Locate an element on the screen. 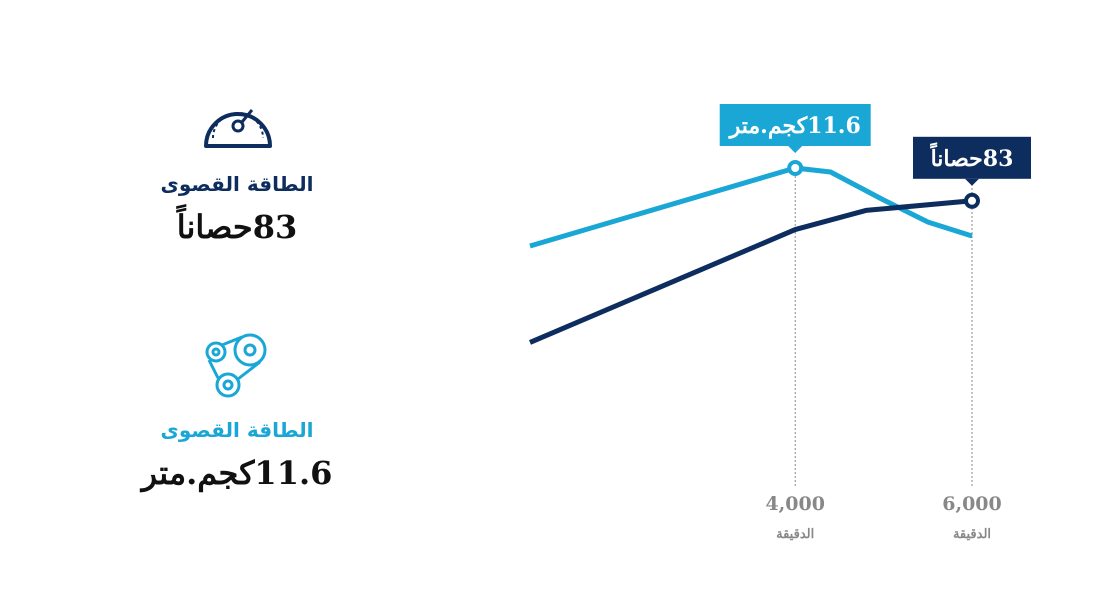 The height and width of the screenshot is (600, 1120). data-label: 11.6كجم.متر is located at coordinates (794, 126).